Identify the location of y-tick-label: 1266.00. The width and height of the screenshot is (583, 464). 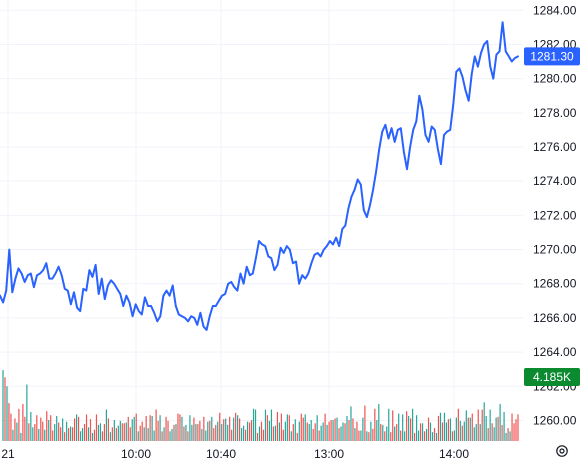
(555, 318).